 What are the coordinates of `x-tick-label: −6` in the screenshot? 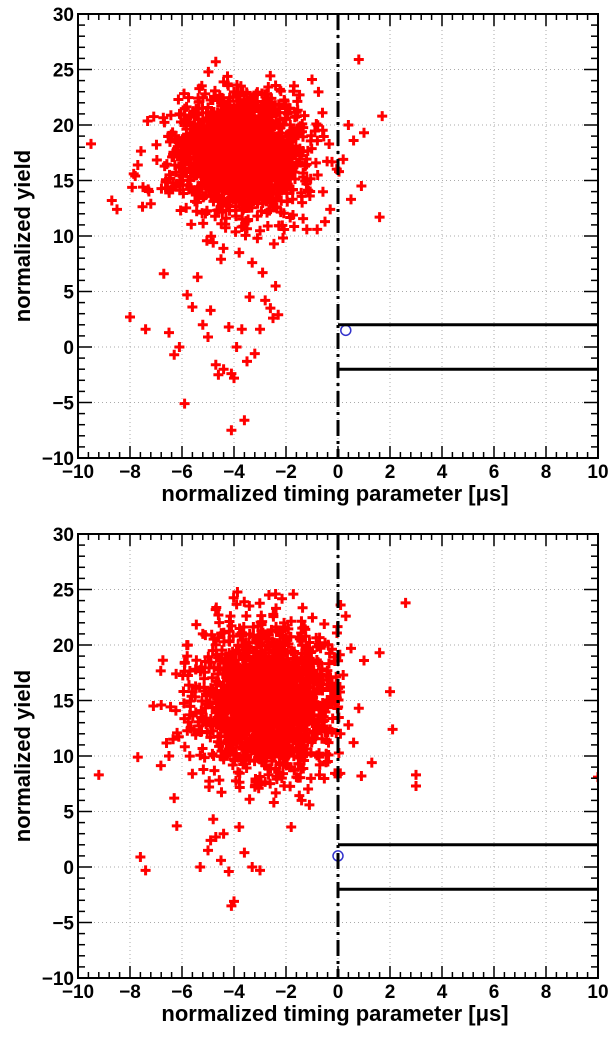 It's located at (182, 472).